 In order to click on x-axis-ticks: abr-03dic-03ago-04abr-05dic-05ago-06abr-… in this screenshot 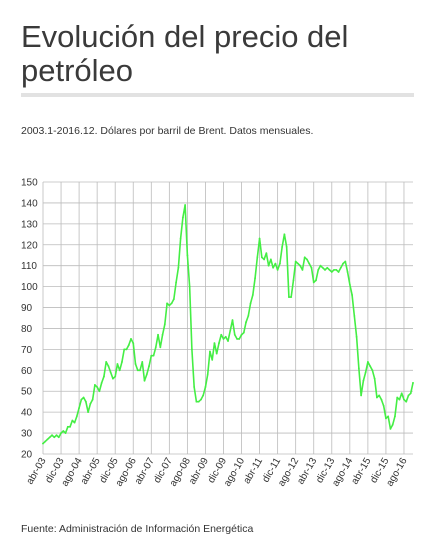, I will do `click(217, 472)`.